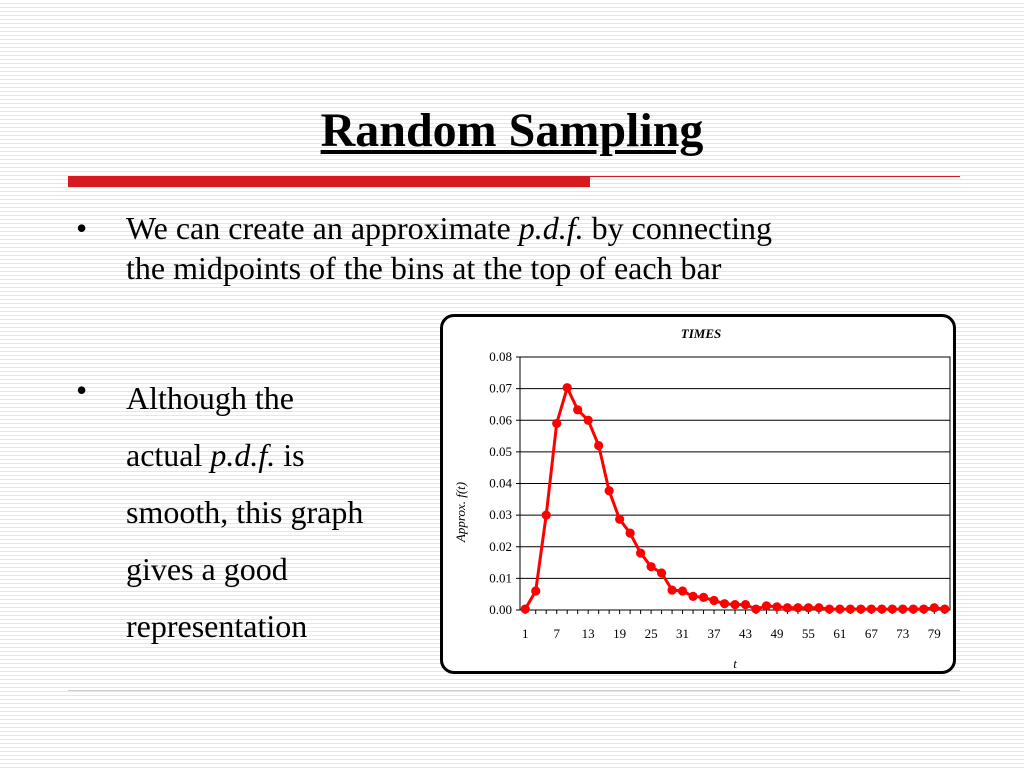 The height and width of the screenshot is (768, 1024). Describe the element at coordinates (934, 633) in the screenshot. I see `x-tick-label: 79` at that location.